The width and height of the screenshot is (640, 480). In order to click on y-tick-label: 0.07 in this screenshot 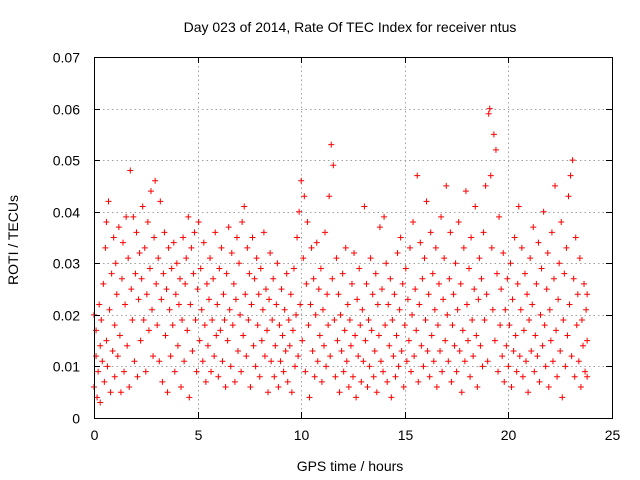, I will do `click(66, 58)`.